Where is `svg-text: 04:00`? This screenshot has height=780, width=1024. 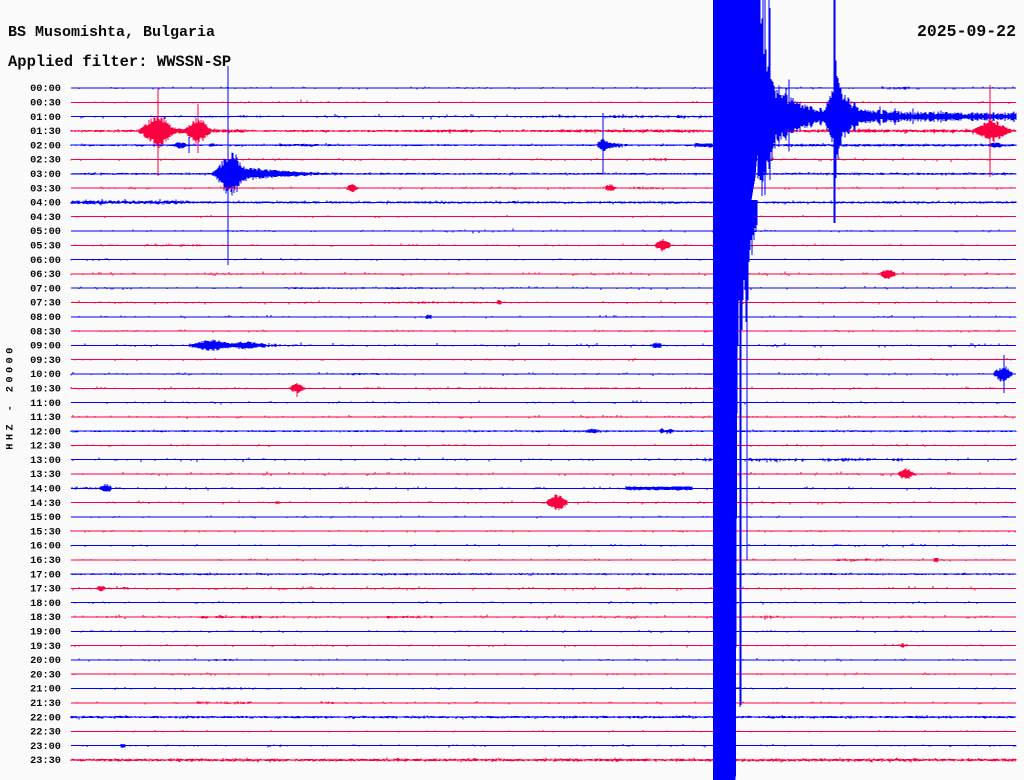 svg-text: 04:00 is located at coordinates (45, 204).